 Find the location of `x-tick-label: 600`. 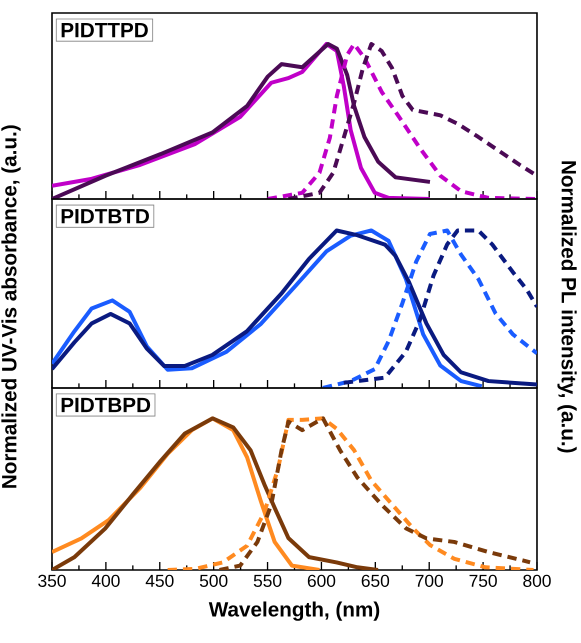

x-tick-label: 600 is located at coordinates (322, 580).